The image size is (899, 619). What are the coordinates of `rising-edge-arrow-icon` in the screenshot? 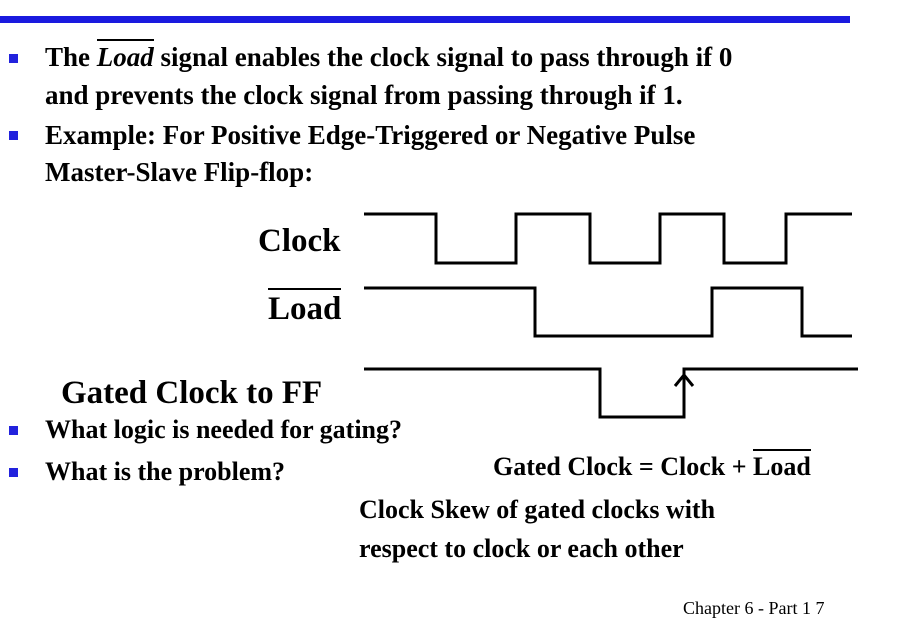 It's located at (684, 379).